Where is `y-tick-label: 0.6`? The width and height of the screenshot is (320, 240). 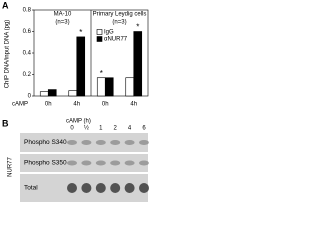
y-tick-label: 0.6 is located at coordinates (27, 32).